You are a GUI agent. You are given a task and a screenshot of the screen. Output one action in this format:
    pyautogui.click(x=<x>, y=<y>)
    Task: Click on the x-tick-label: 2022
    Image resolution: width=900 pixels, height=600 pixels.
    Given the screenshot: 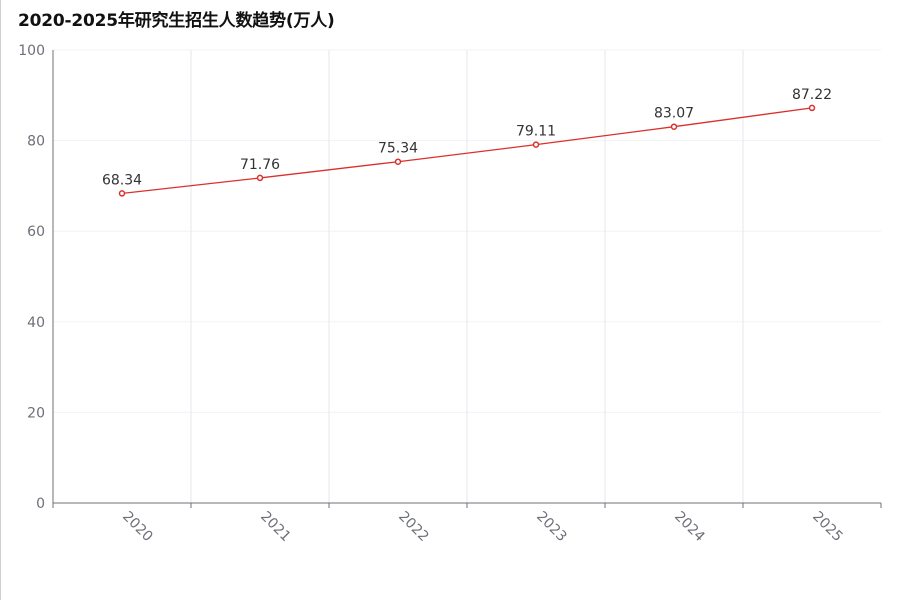 What is the action you would take?
    pyautogui.click(x=413, y=527)
    